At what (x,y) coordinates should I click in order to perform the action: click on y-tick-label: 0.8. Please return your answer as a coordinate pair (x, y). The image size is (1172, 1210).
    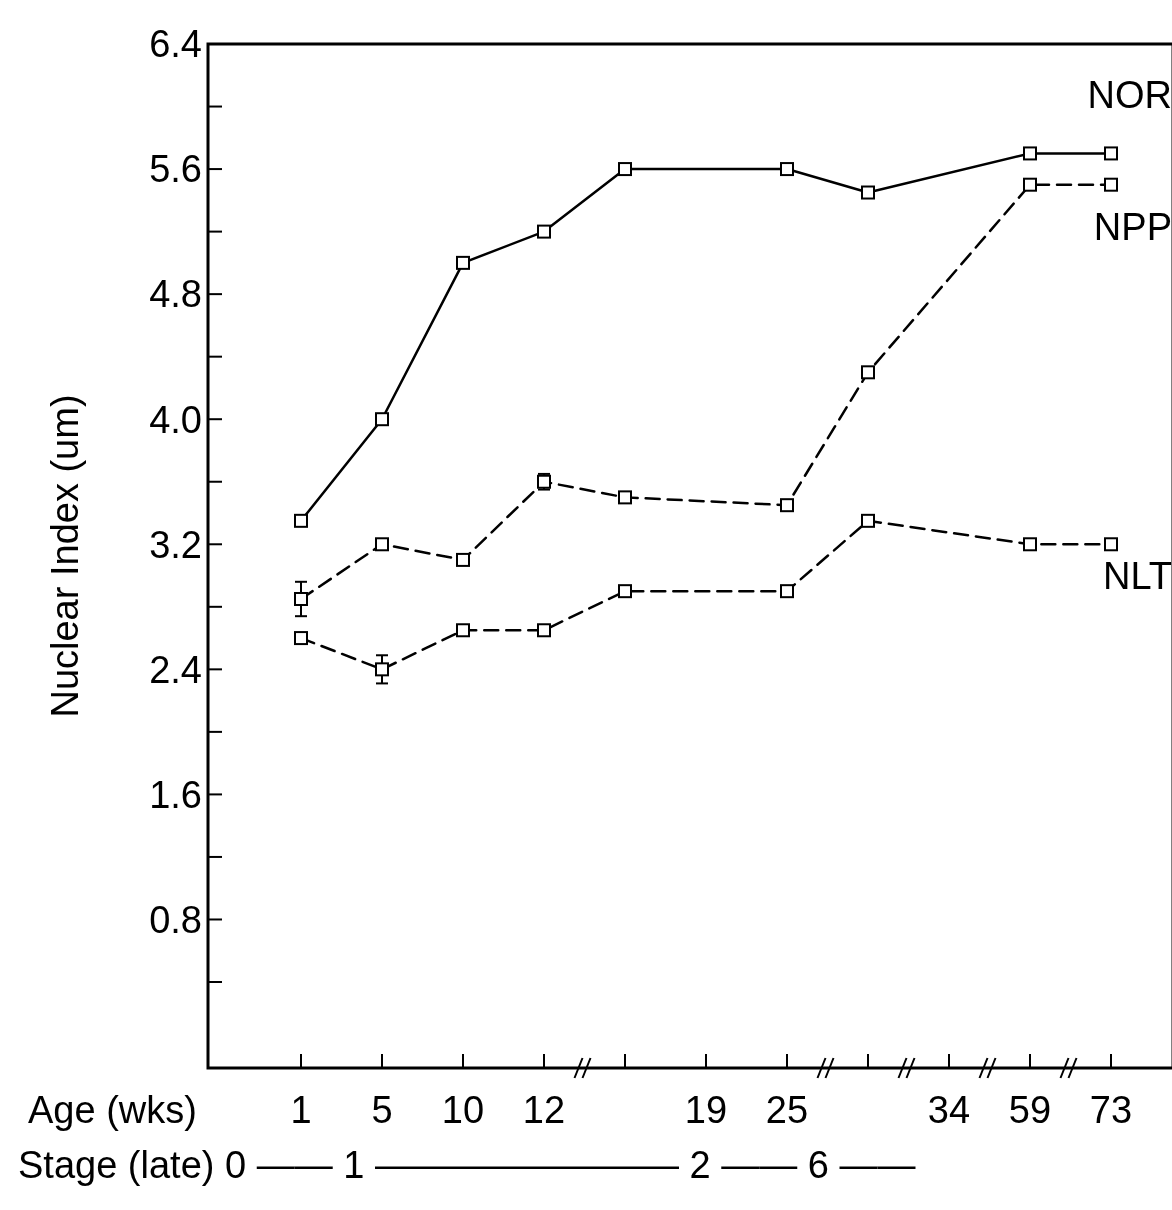
    Looking at the image, I should click on (175, 919).